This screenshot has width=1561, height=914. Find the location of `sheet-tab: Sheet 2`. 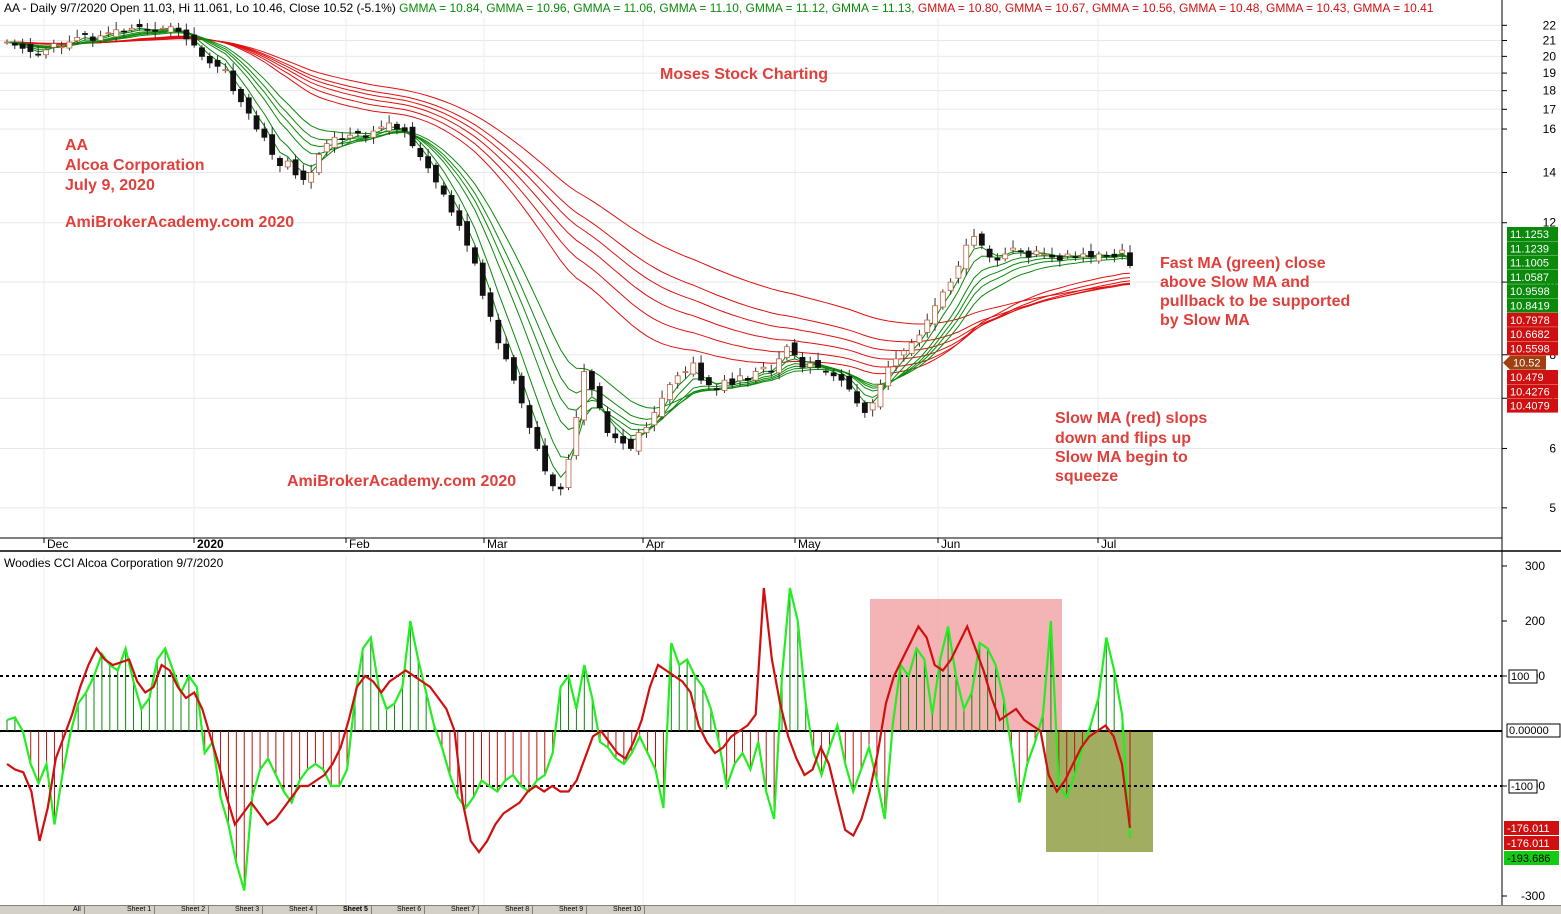

sheet-tab: Sheet 2 is located at coordinates (194, 910).